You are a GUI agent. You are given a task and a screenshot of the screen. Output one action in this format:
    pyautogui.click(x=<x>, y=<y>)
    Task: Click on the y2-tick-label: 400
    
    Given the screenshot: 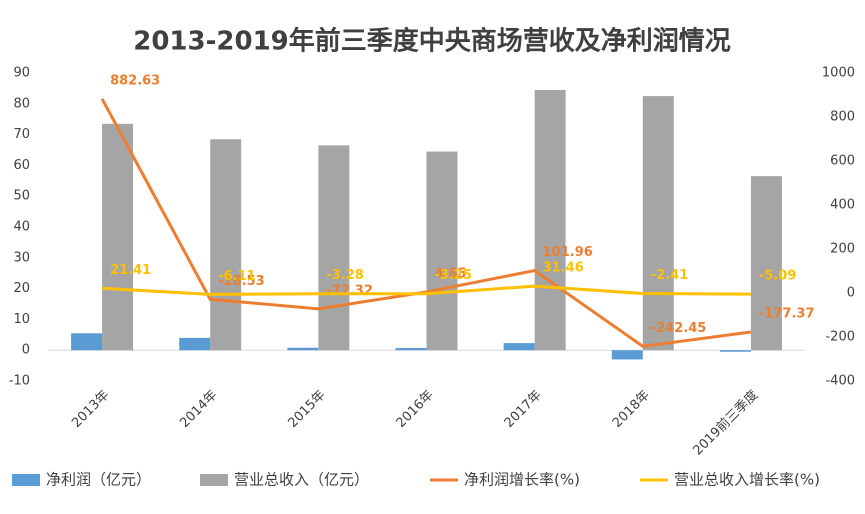 What is the action you would take?
    pyautogui.click(x=842, y=205)
    